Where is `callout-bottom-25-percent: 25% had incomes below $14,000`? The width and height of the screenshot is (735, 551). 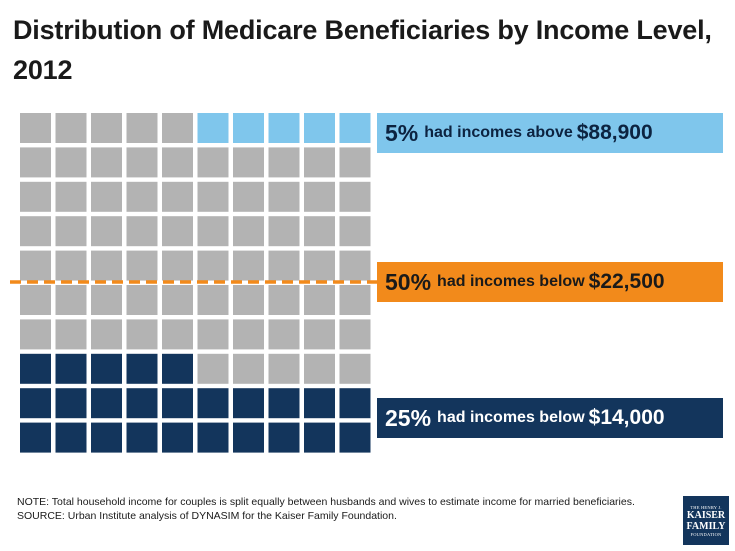
callout-bottom-25-percent: 25% had incomes below $14,000 is located at coordinates (550, 418).